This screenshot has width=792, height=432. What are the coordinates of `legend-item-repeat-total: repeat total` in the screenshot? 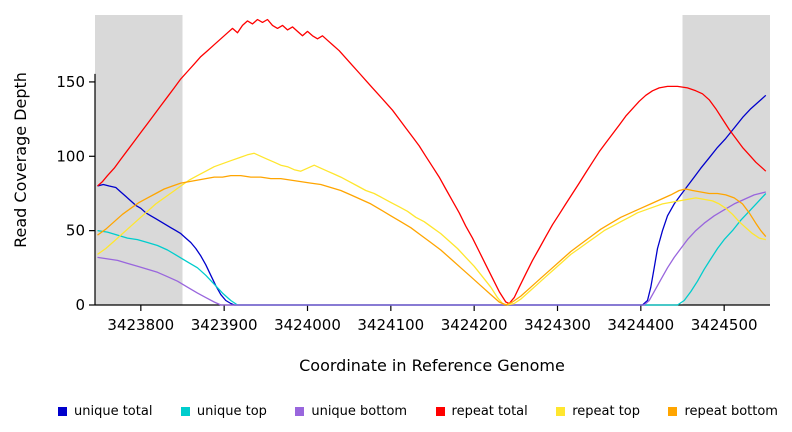 It's located at (481, 411).